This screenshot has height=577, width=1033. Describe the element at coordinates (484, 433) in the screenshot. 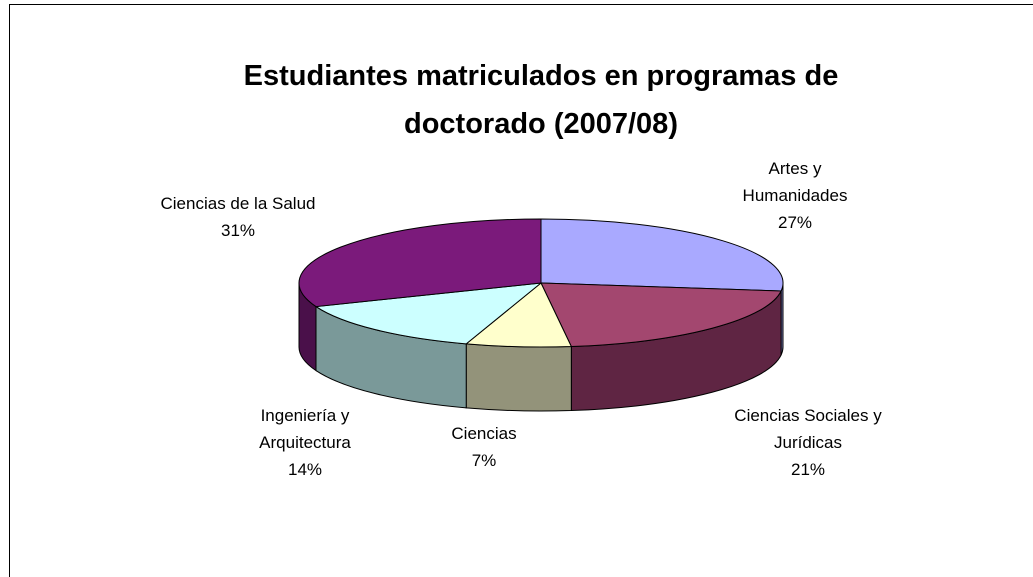

I see `data-label-category: Ciencias` at that location.